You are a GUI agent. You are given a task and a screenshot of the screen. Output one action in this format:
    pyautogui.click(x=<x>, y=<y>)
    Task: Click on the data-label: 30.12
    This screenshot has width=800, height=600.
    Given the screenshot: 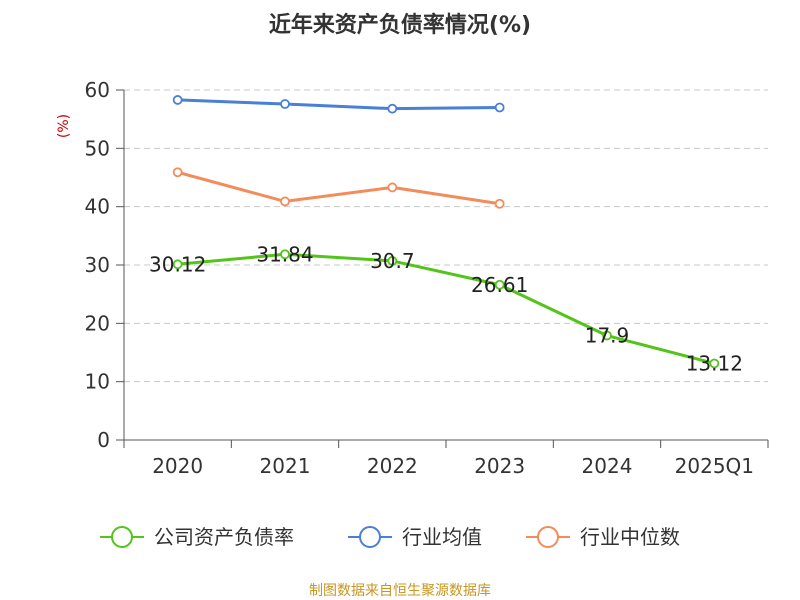 What is the action you would take?
    pyautogui.click(x=177, y=264)
    